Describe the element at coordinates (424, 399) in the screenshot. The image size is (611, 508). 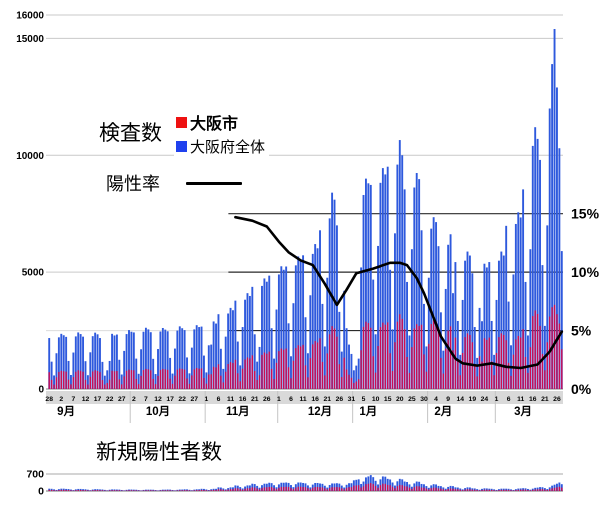
I see `svg-text: 30` at that location.